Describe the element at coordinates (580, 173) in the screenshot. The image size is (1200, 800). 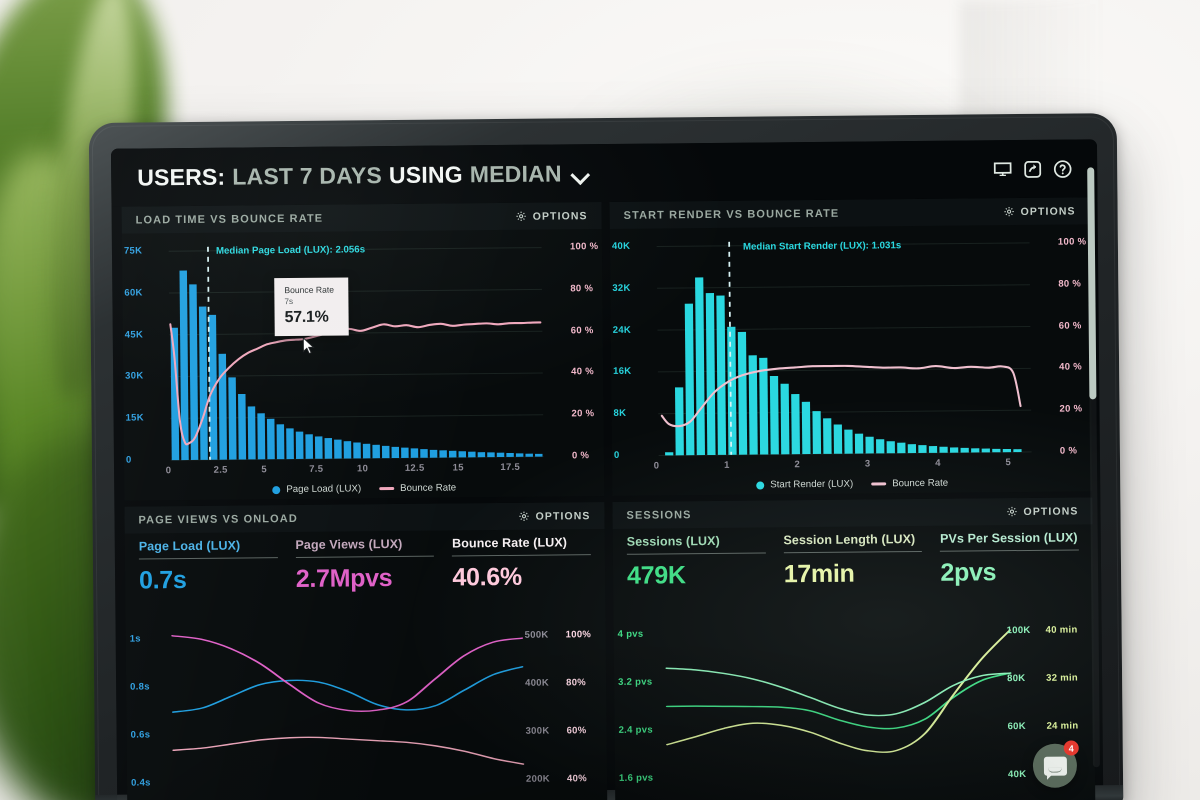
I see `chevron-down-icon` at that location.